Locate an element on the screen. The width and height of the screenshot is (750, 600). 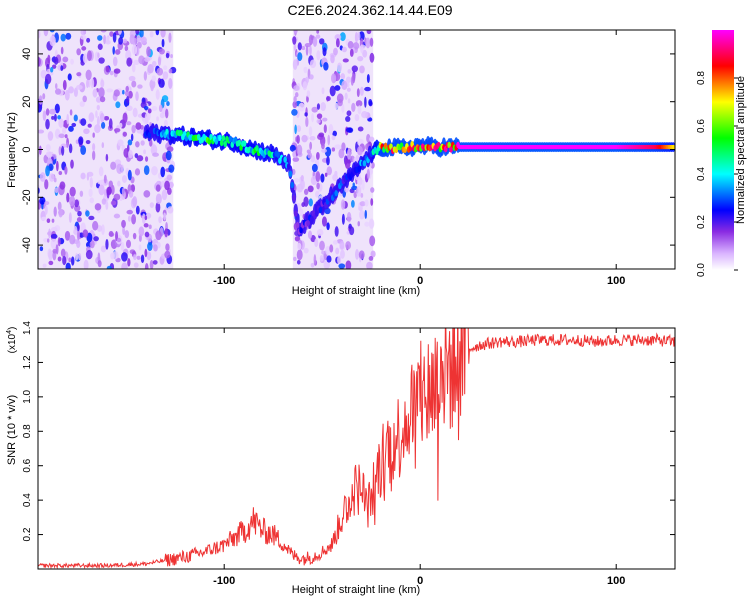
snr-y-axis-label: SNR (10 * v/v) is located at coordinates (12, 430).